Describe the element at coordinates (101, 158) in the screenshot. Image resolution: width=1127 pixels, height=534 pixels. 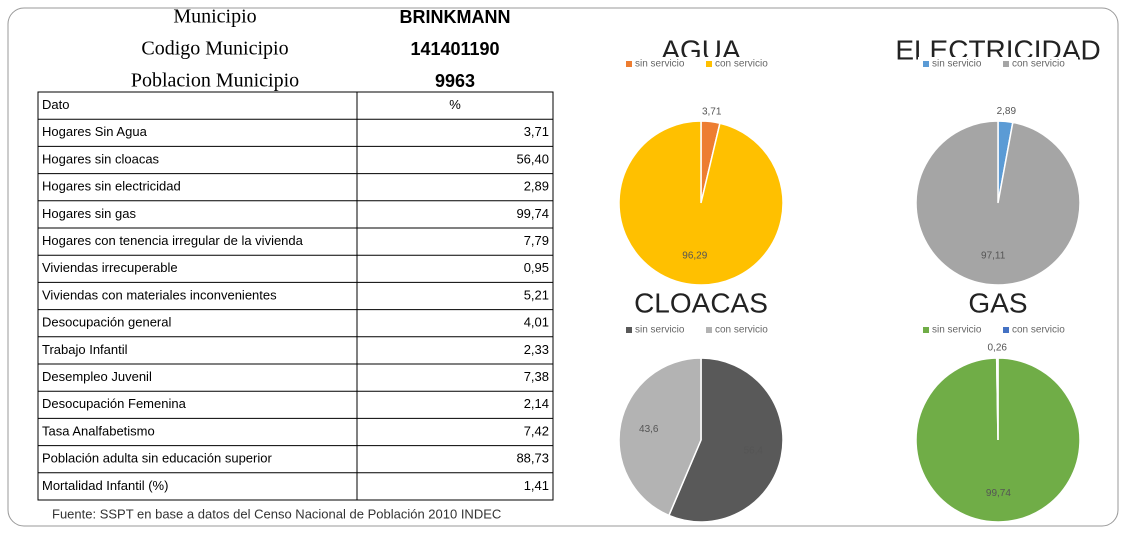
I see `table-cell: Hogares sin cloacas` at that location.